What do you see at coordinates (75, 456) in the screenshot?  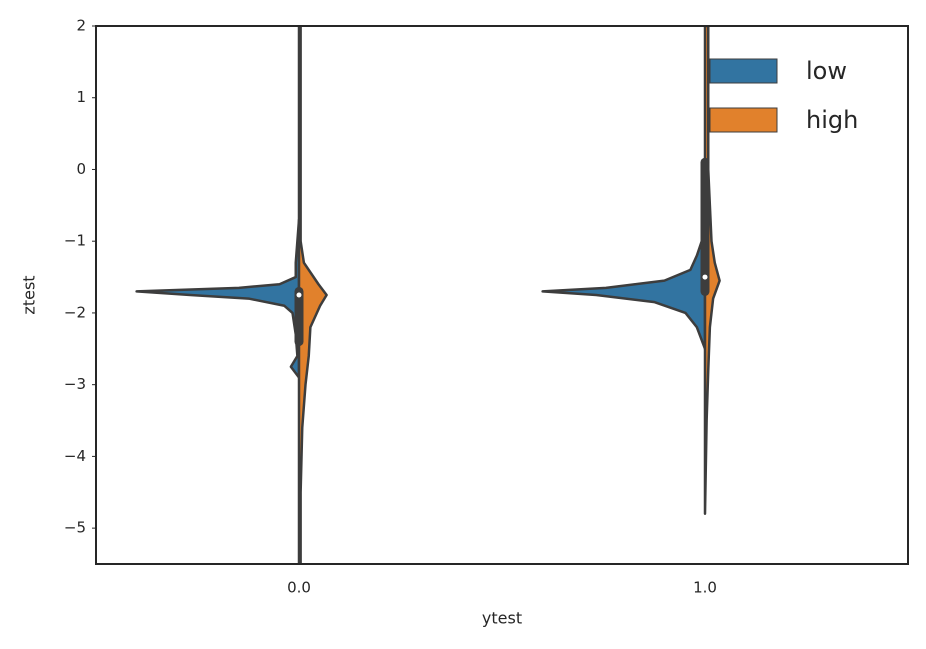 I see `y-tick-label: −4` at bounding box center [75, 456].